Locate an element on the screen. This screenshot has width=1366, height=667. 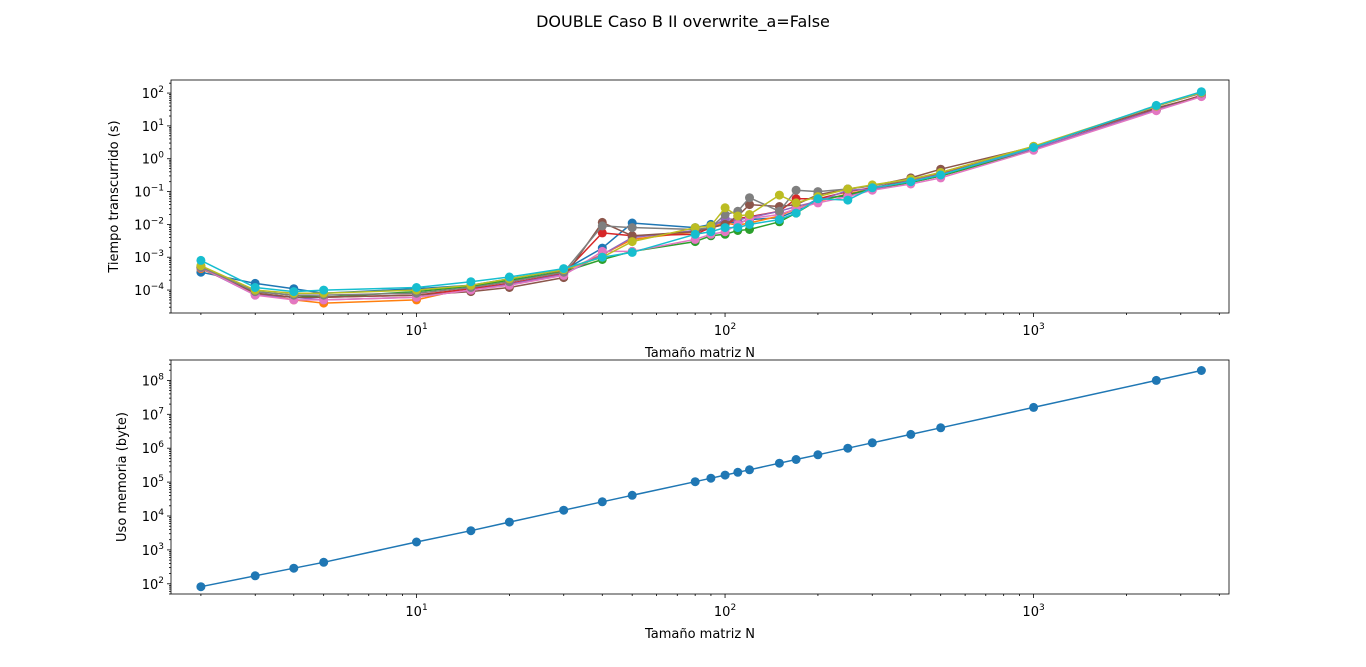
y-axis-label: Uso memoria (byte) is located at coordinates (122, 477).